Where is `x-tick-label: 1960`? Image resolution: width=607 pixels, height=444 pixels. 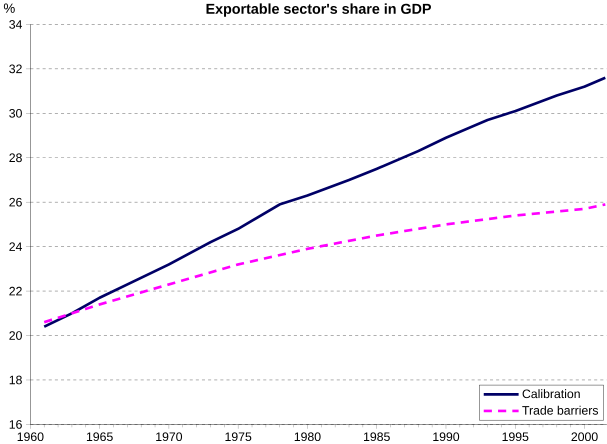
x-tick-label: 1960 is located at coordinates (31, 436).